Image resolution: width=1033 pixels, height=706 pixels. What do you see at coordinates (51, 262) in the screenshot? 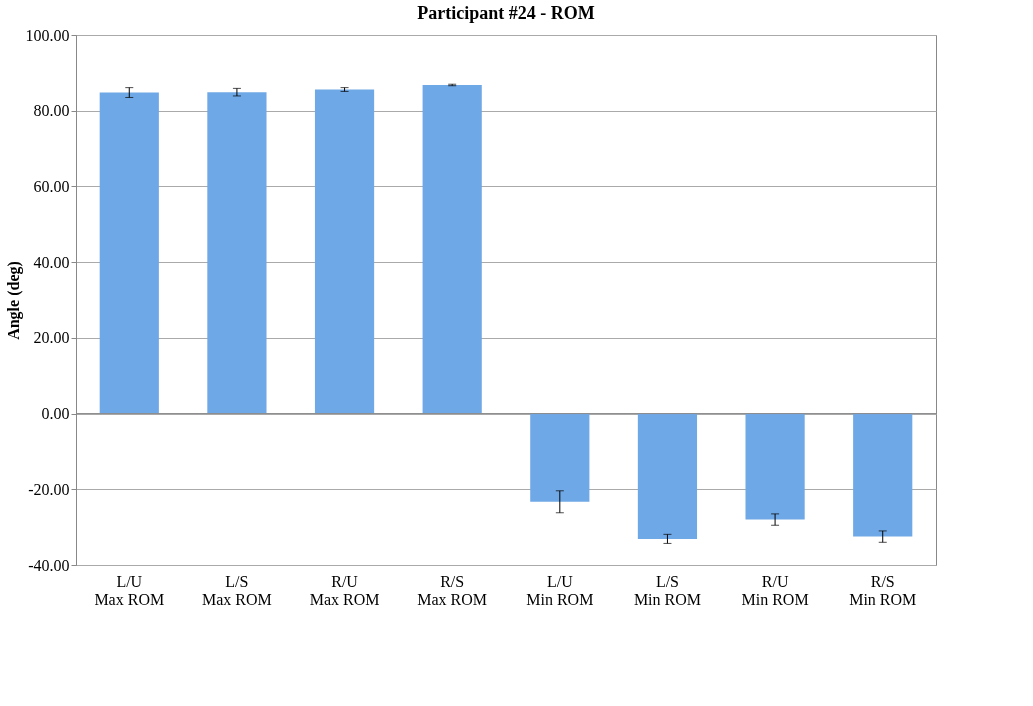
I see `y-tick-label: 40.00` at bounding box center [51, 262].